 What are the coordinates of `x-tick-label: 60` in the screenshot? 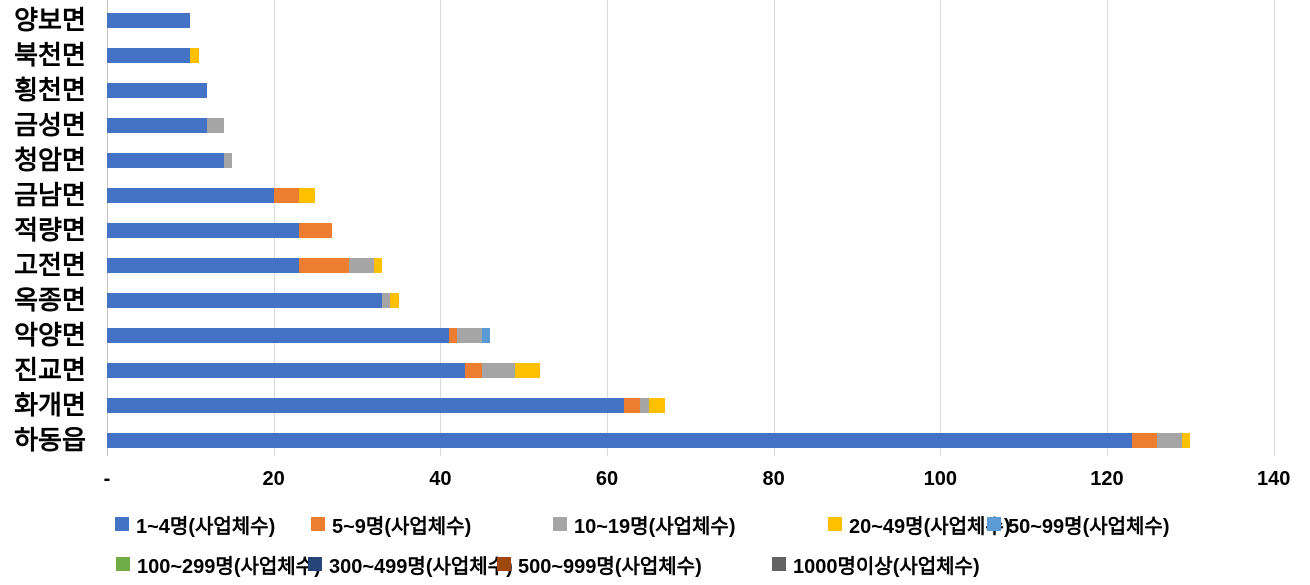 It's located at (607, 479).